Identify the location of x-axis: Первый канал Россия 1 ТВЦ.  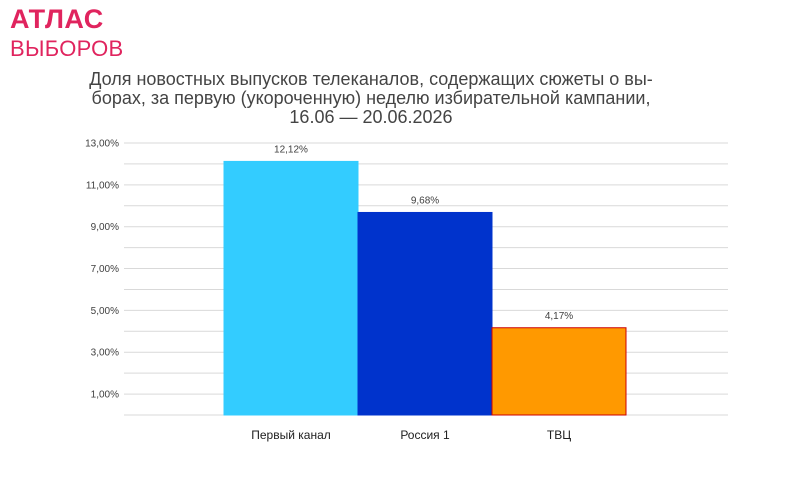
(411, 435).